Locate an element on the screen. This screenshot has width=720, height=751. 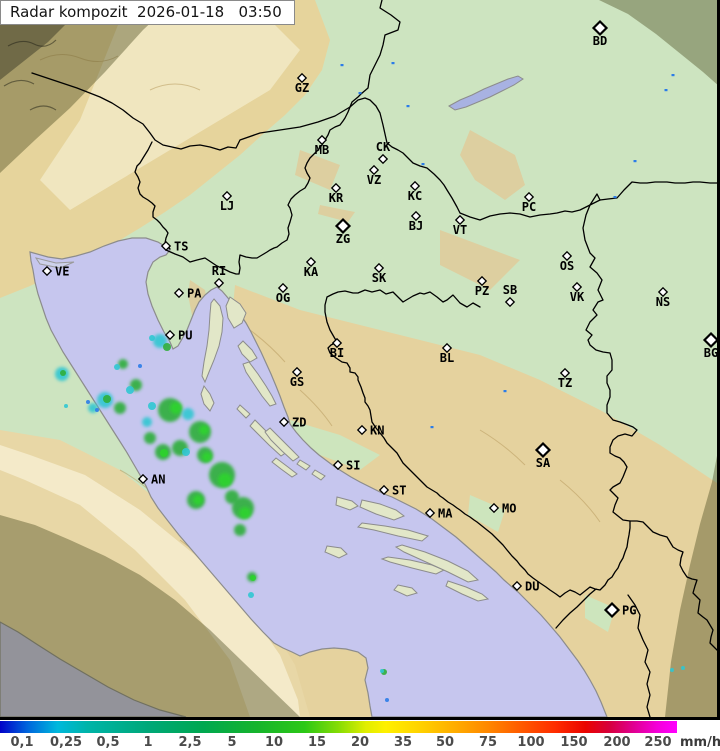
station-label: ZD is located at coordinates (299, 423).